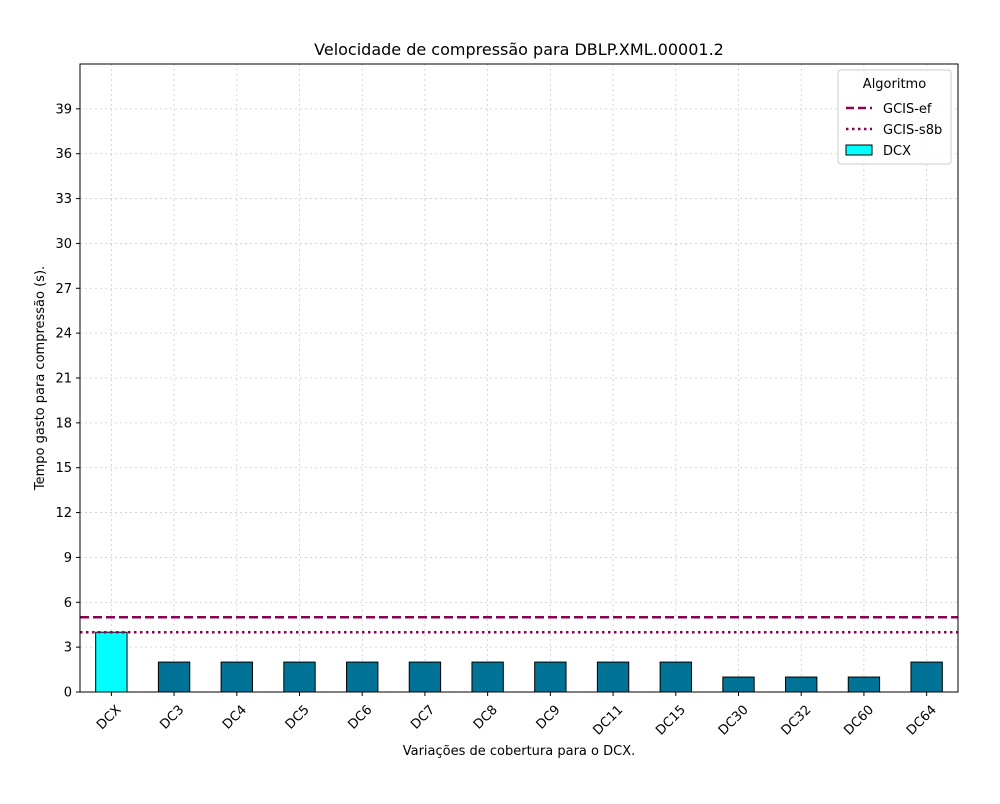  What do you see at coordinates (298, 718) in the screenshot?
I see `x-tick-label: DC5` at bounding box center [298, 718].